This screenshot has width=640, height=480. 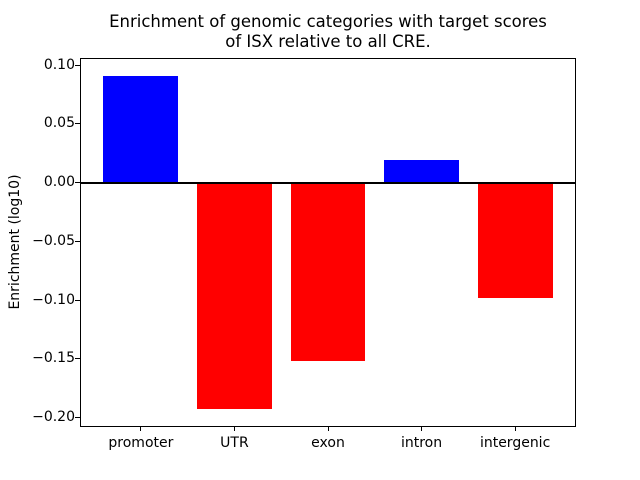 What do you see at coordinates (421, 171) in the screenshot?
I see `bar-intron` at bounding box center [421, 171].